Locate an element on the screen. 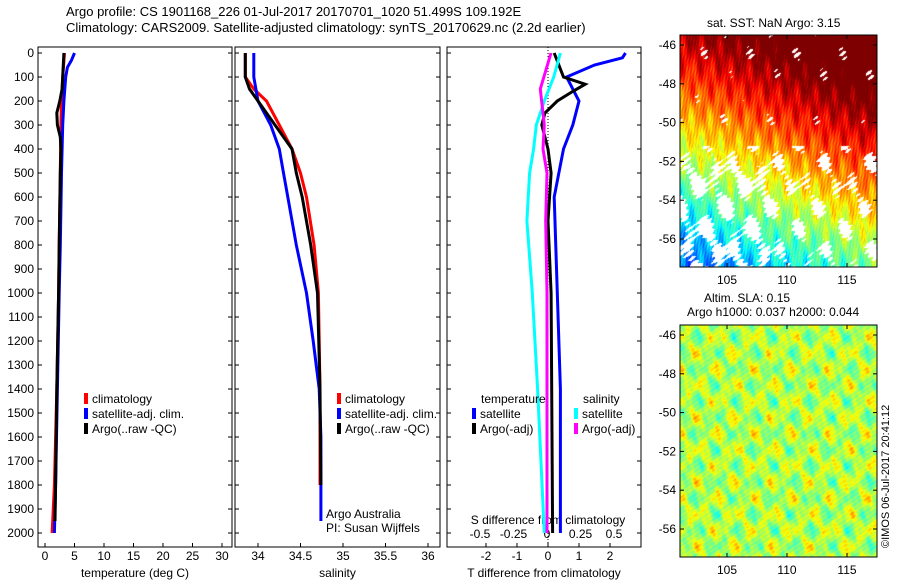 The image size is (900, 580). legend-heading: salinity is located at coordinates (601, 399).